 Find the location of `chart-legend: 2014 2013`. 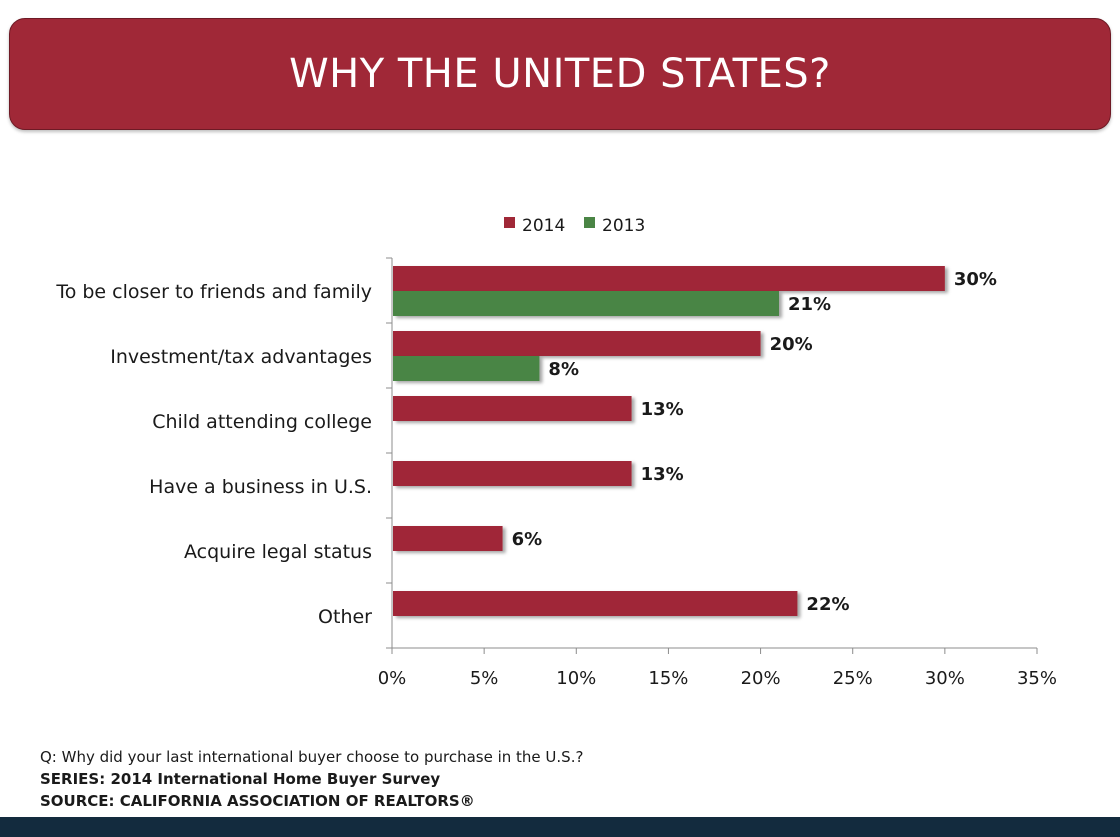

chart-legend: 2014 2013 is located at coordinates (574, 226).